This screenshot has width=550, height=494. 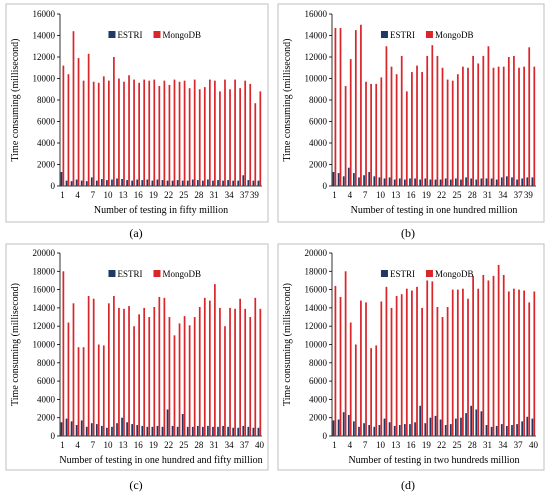 What do you see at coordinates (350, 195) in the screenshot?
I see `x-tick-label: 4` at bounding box center [350, 195].